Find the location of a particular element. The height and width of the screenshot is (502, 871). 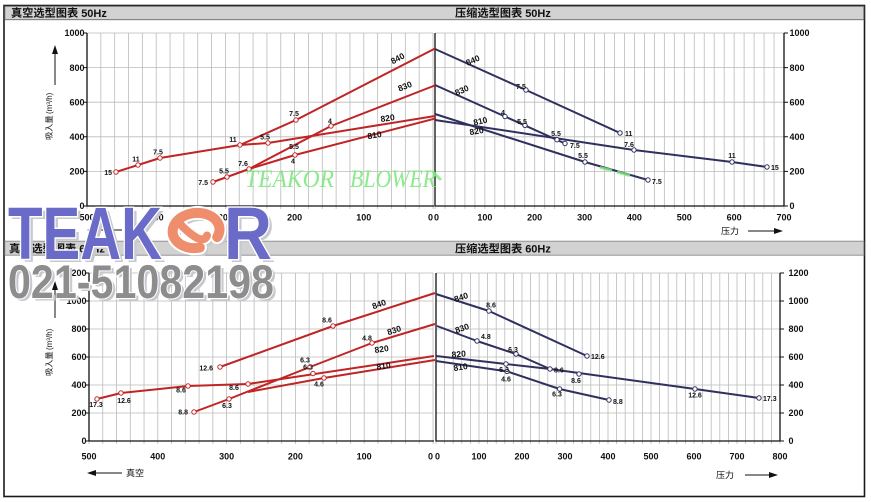

svg-text: 700 is located at coordinates (736, 457).